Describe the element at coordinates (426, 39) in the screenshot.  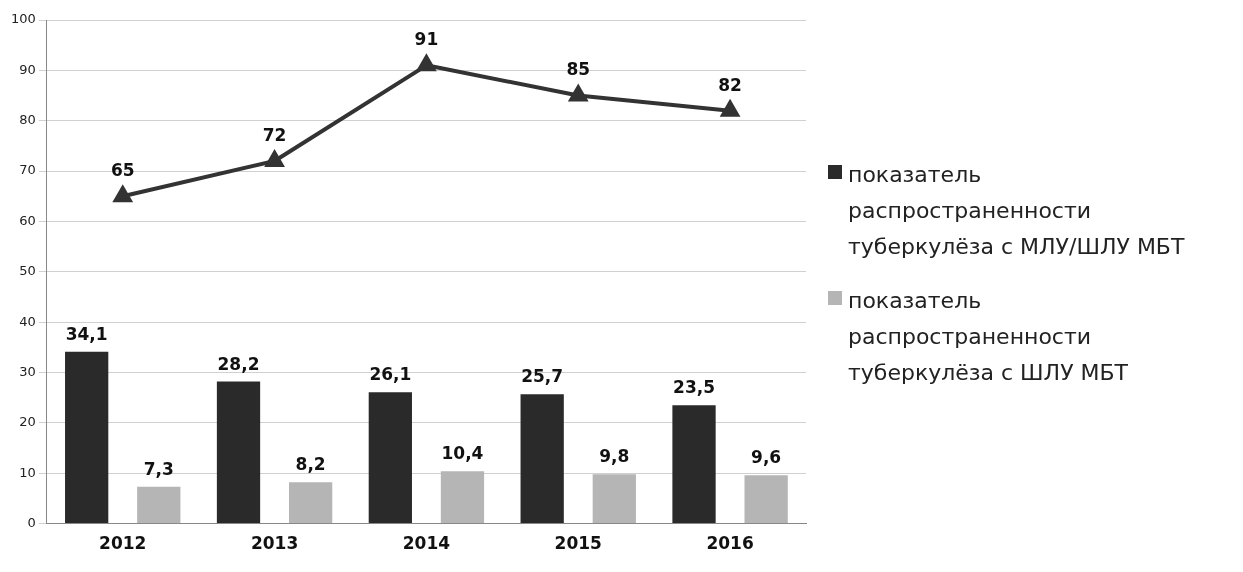
I see `data-label: 91` at that location.